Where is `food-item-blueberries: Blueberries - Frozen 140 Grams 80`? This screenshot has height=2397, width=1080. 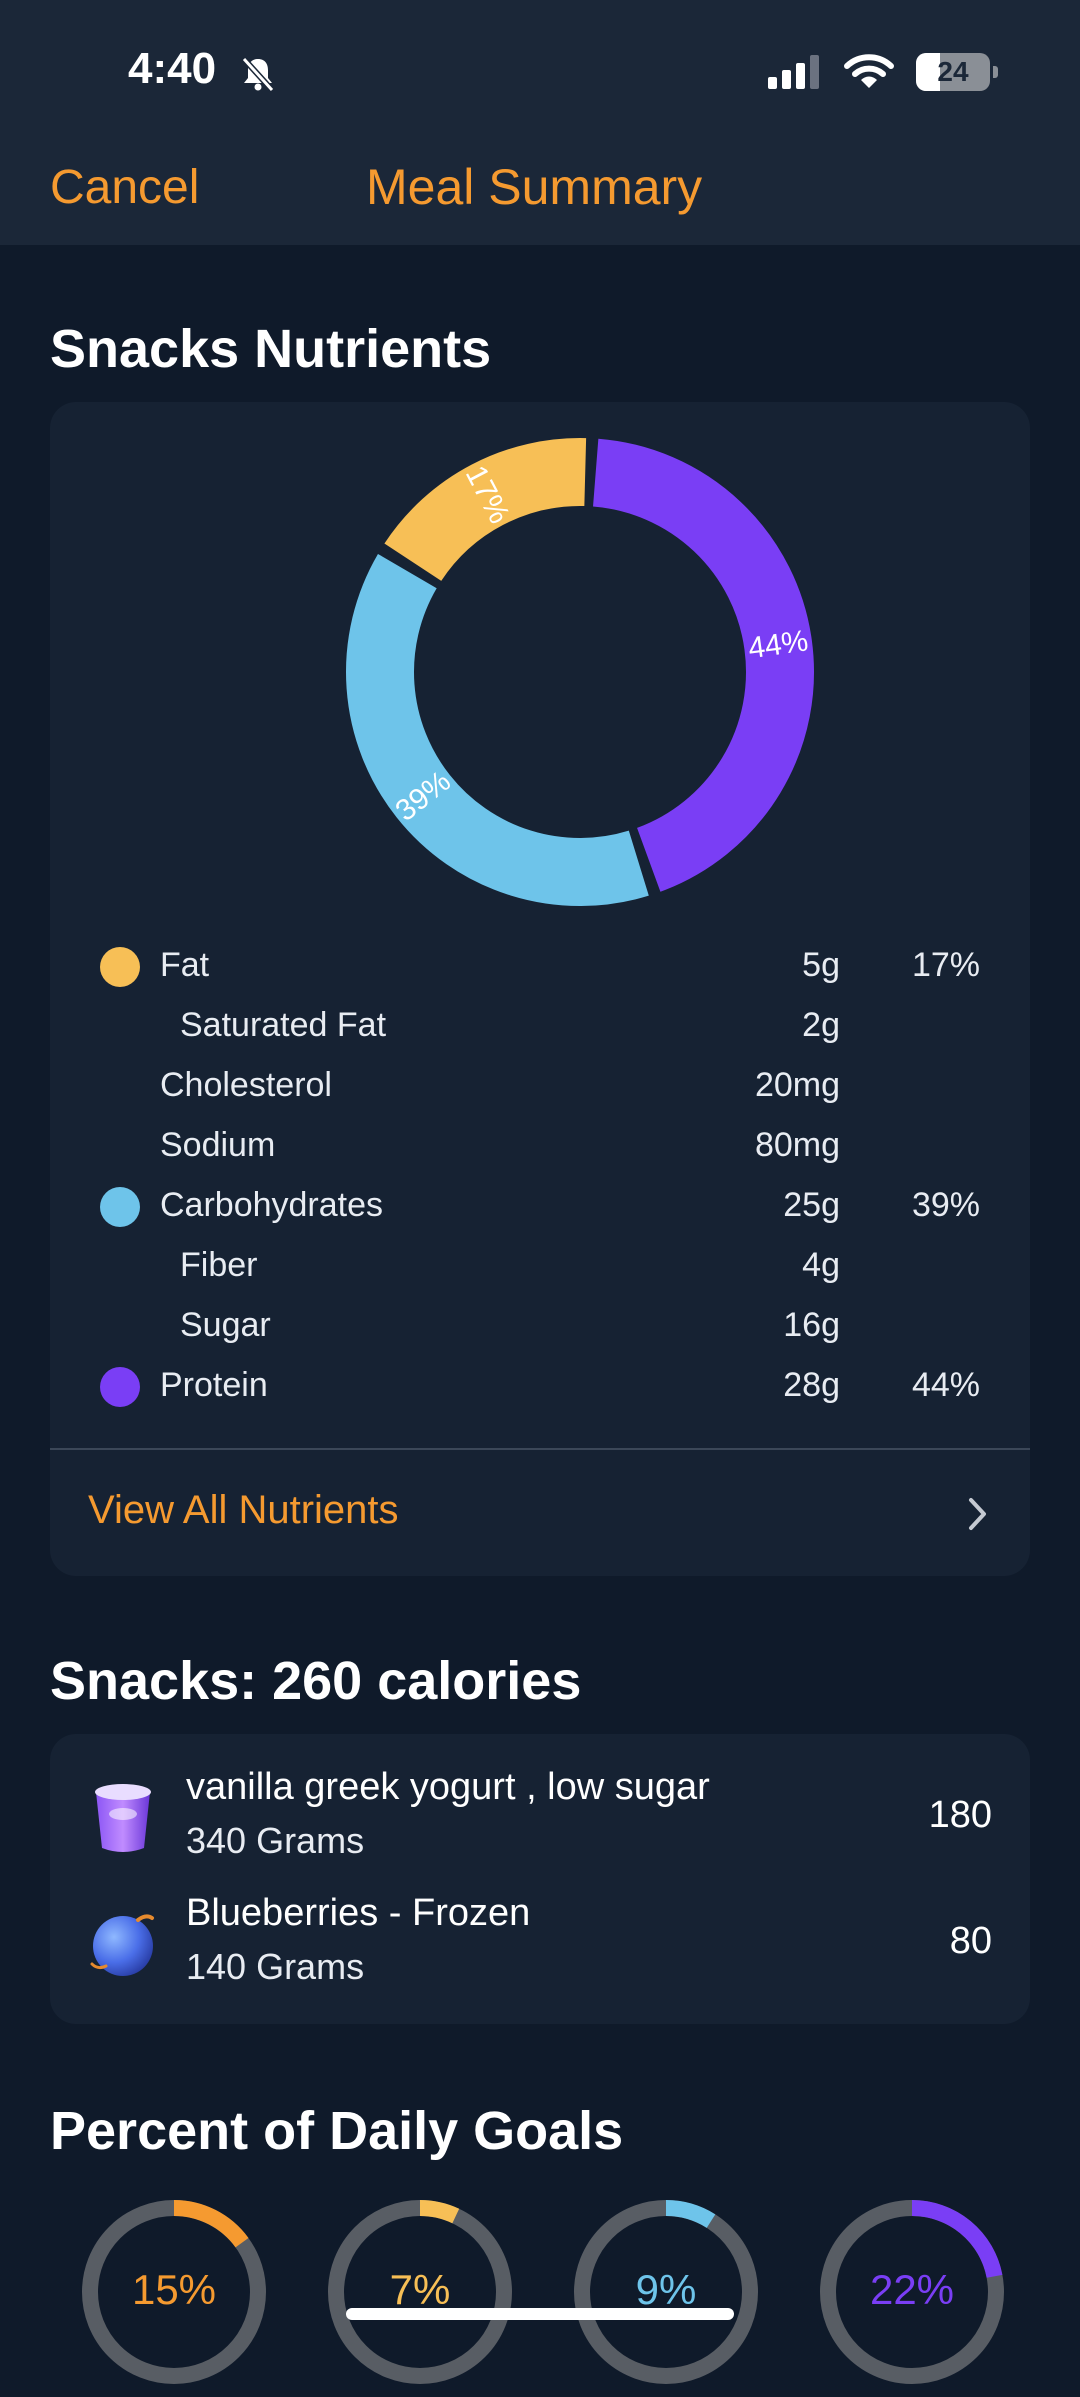 food-item-blueberries: Blueberries - Frozen 140 Grams 80 is located at coordinates (540, 1947).